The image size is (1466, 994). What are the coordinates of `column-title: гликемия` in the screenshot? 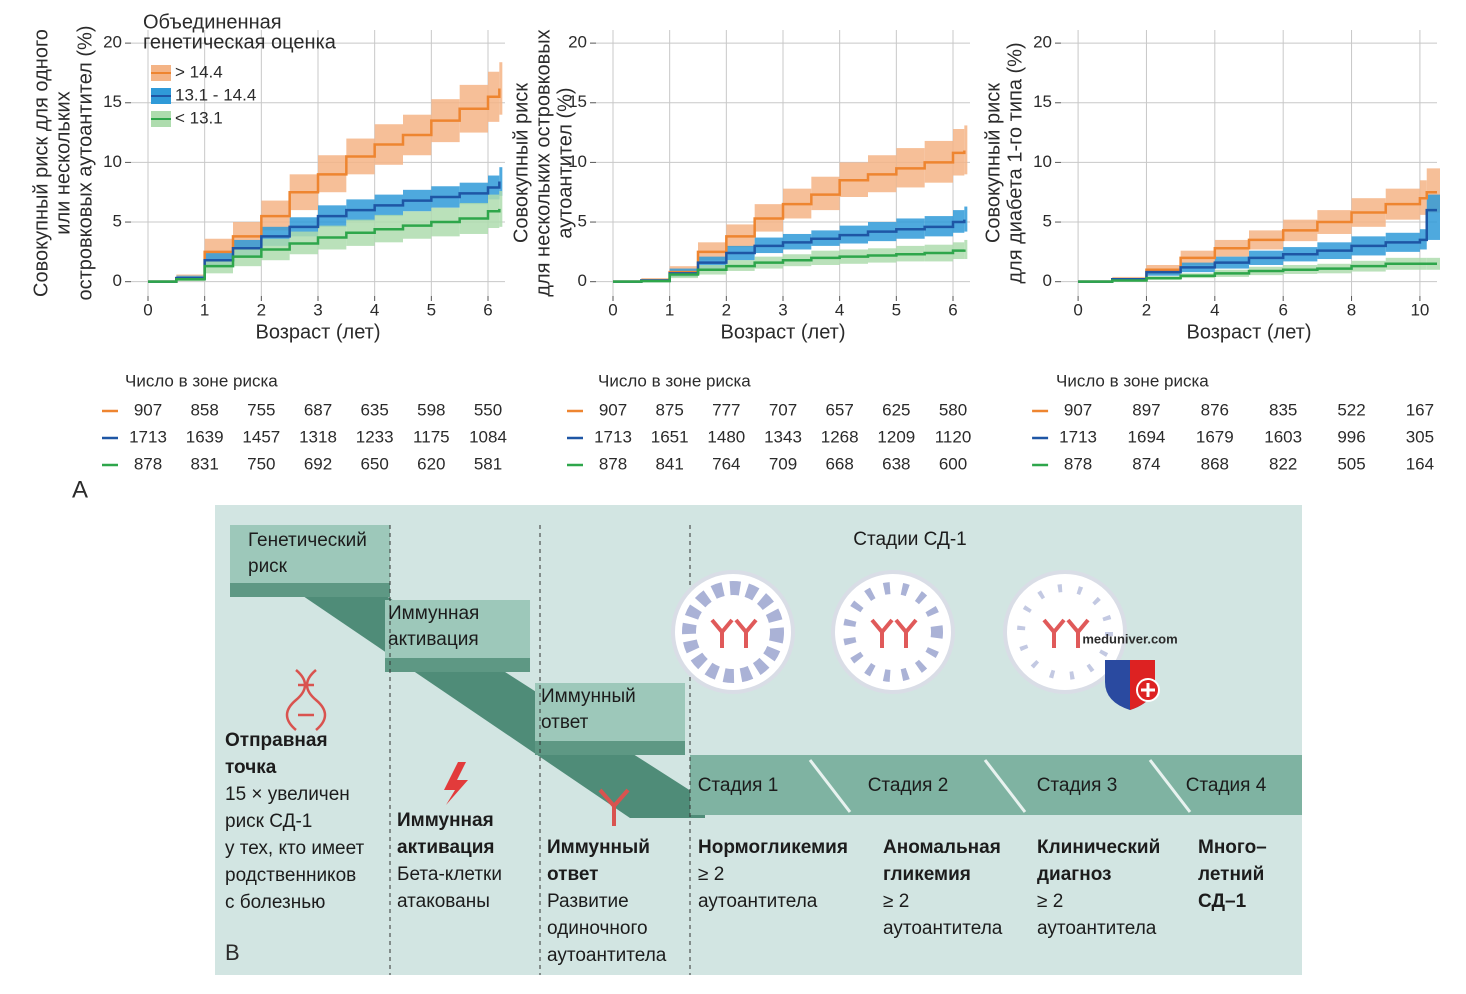 It's located at (927, 874).